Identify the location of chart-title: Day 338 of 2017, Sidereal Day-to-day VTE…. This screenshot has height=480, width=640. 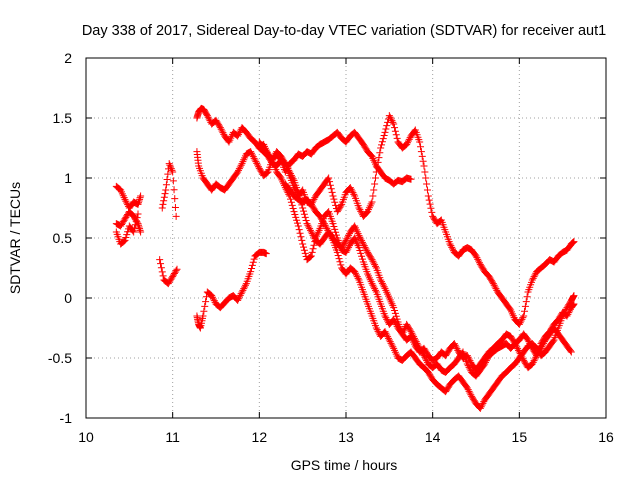
(344, 31).